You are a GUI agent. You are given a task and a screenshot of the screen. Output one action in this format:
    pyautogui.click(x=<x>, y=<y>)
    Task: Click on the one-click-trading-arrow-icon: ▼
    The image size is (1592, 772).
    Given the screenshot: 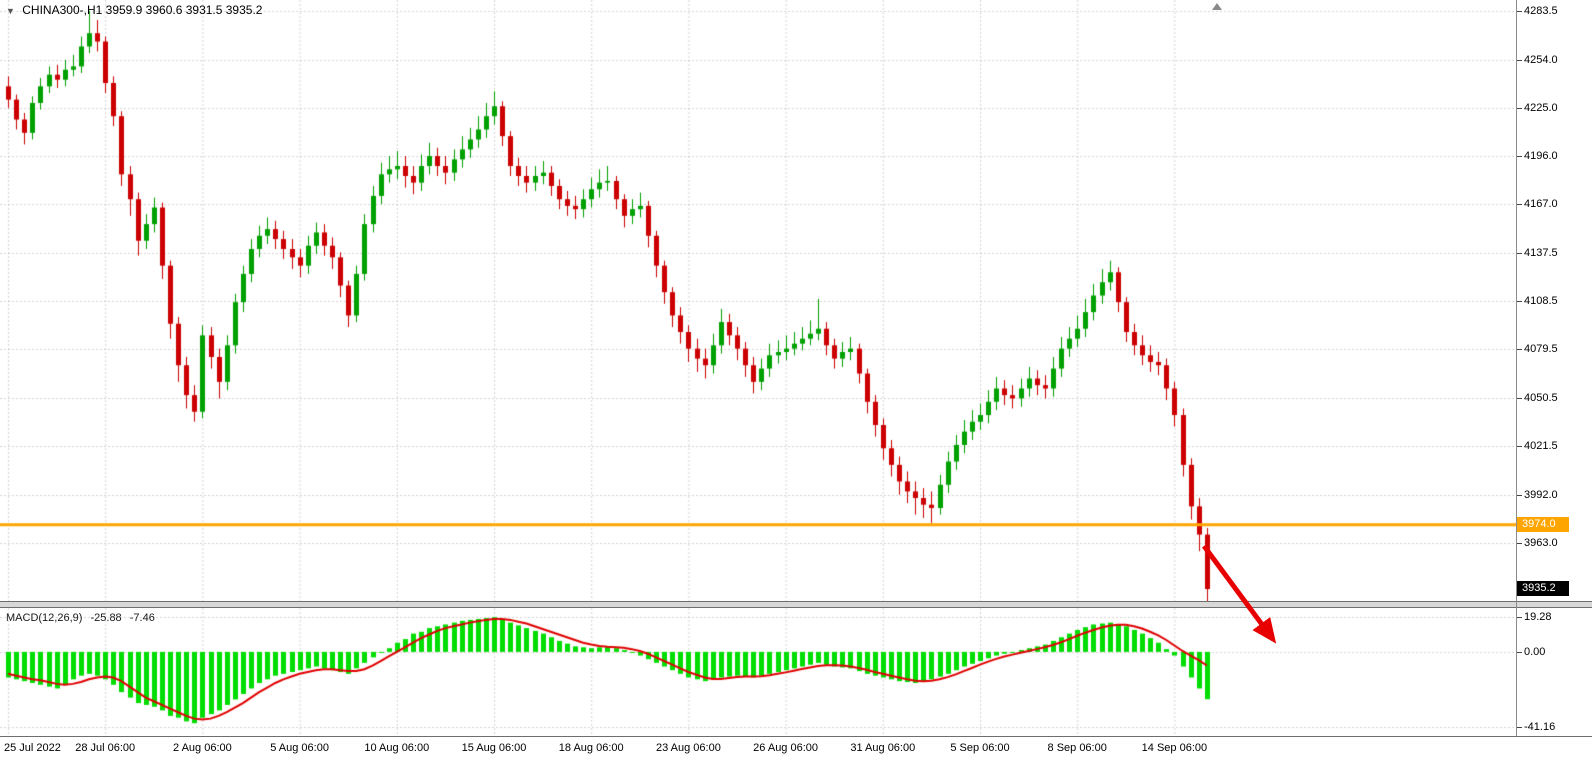 What is the action you would take?
    pyautogui.click(x=10, y=11)
    